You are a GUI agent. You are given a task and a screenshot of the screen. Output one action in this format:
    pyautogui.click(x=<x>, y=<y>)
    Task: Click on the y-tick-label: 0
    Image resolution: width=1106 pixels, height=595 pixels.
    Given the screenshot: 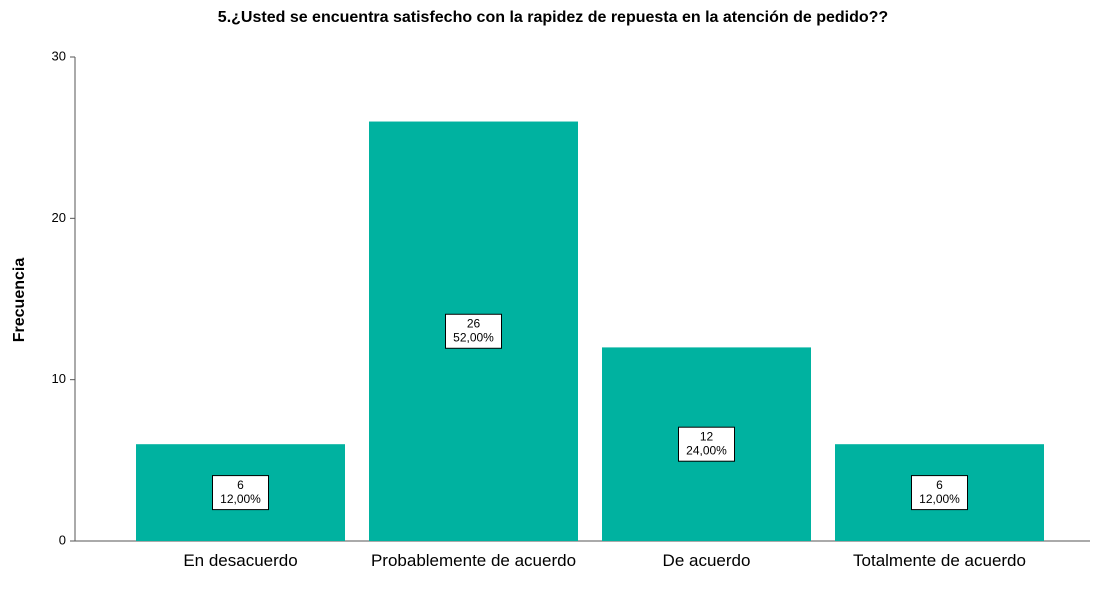 What is the action you would take?
    pyautogui.click(x=62, y=539)
    